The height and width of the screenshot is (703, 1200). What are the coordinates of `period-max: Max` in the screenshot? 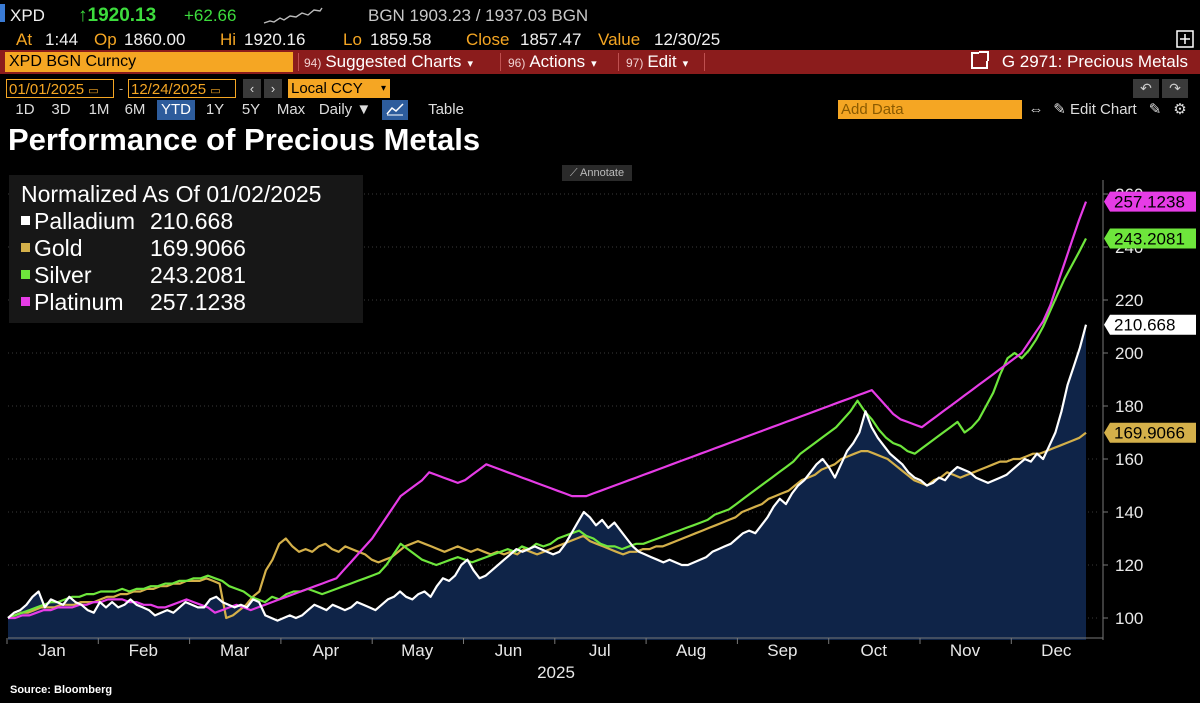 It's located at (291, 109).